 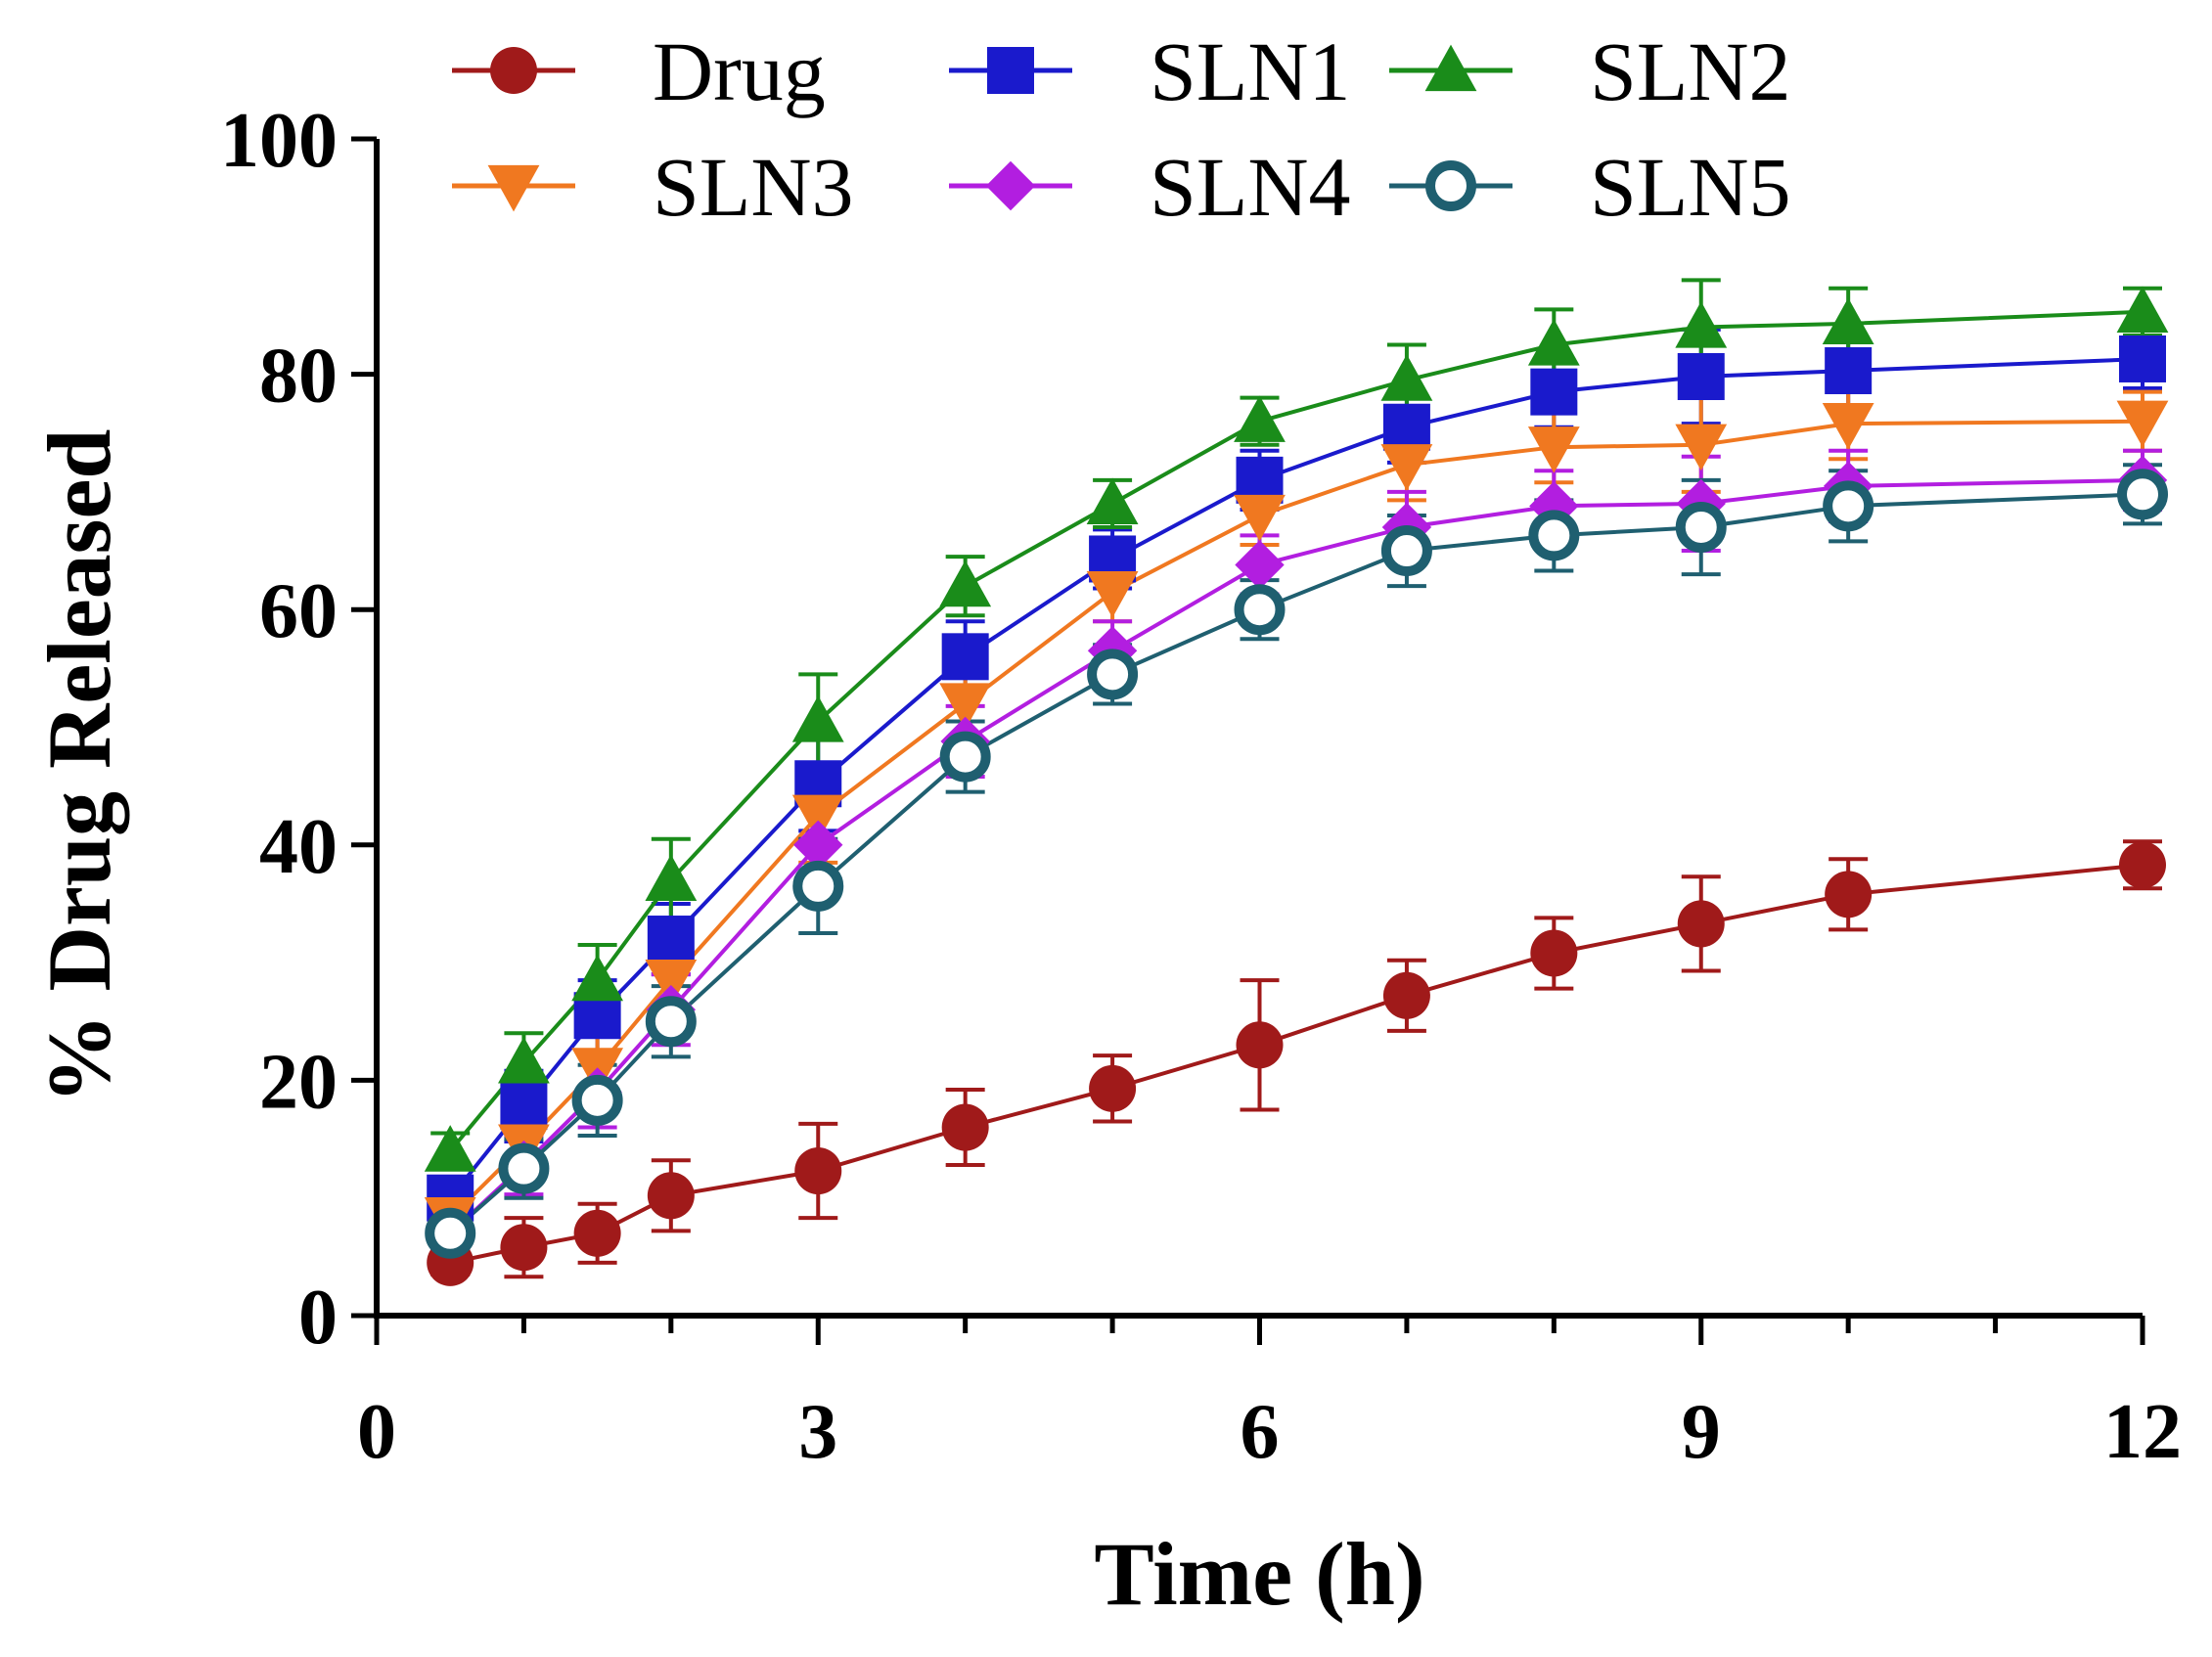 I want to click on y-axis-title: % Drug Released, so click(x=79, y=766).